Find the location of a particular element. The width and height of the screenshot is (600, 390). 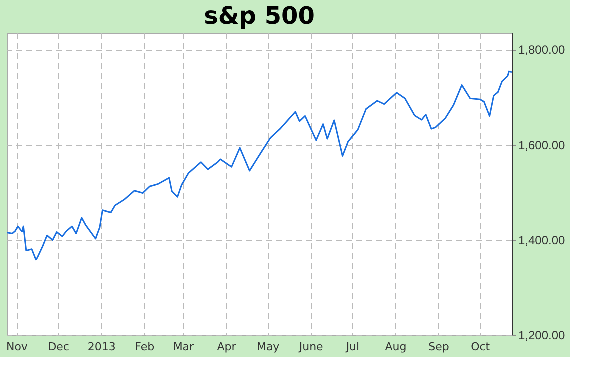

x-tick-label: Oct is located at coordinates (481, 347).